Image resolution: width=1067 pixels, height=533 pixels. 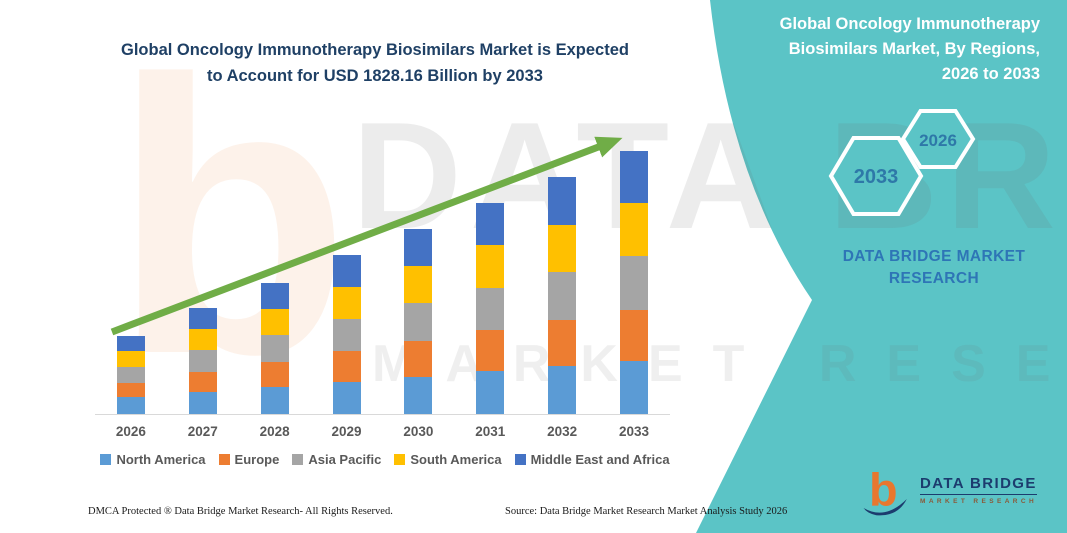 I want to click on company-logo: b DATA BRIDGE MARKET RESEARCH, so click(x=949, y=490).